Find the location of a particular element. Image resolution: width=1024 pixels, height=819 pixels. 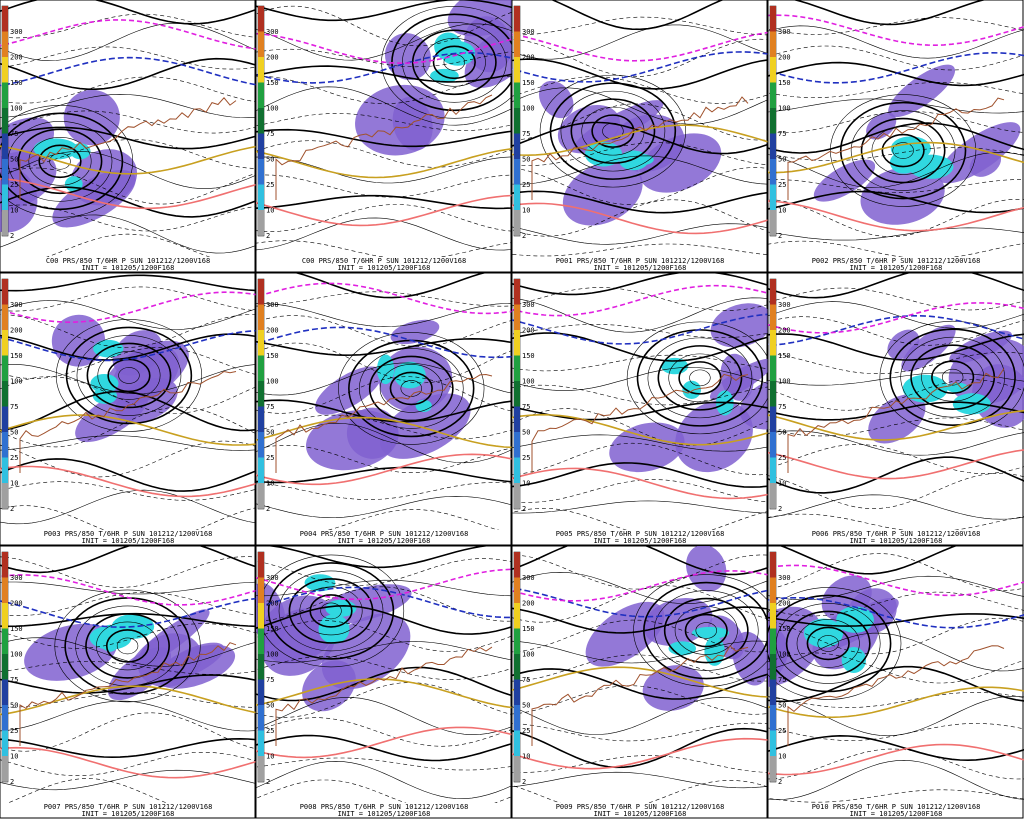

colorbar-label: 300 is located at coordinates (16, 32).